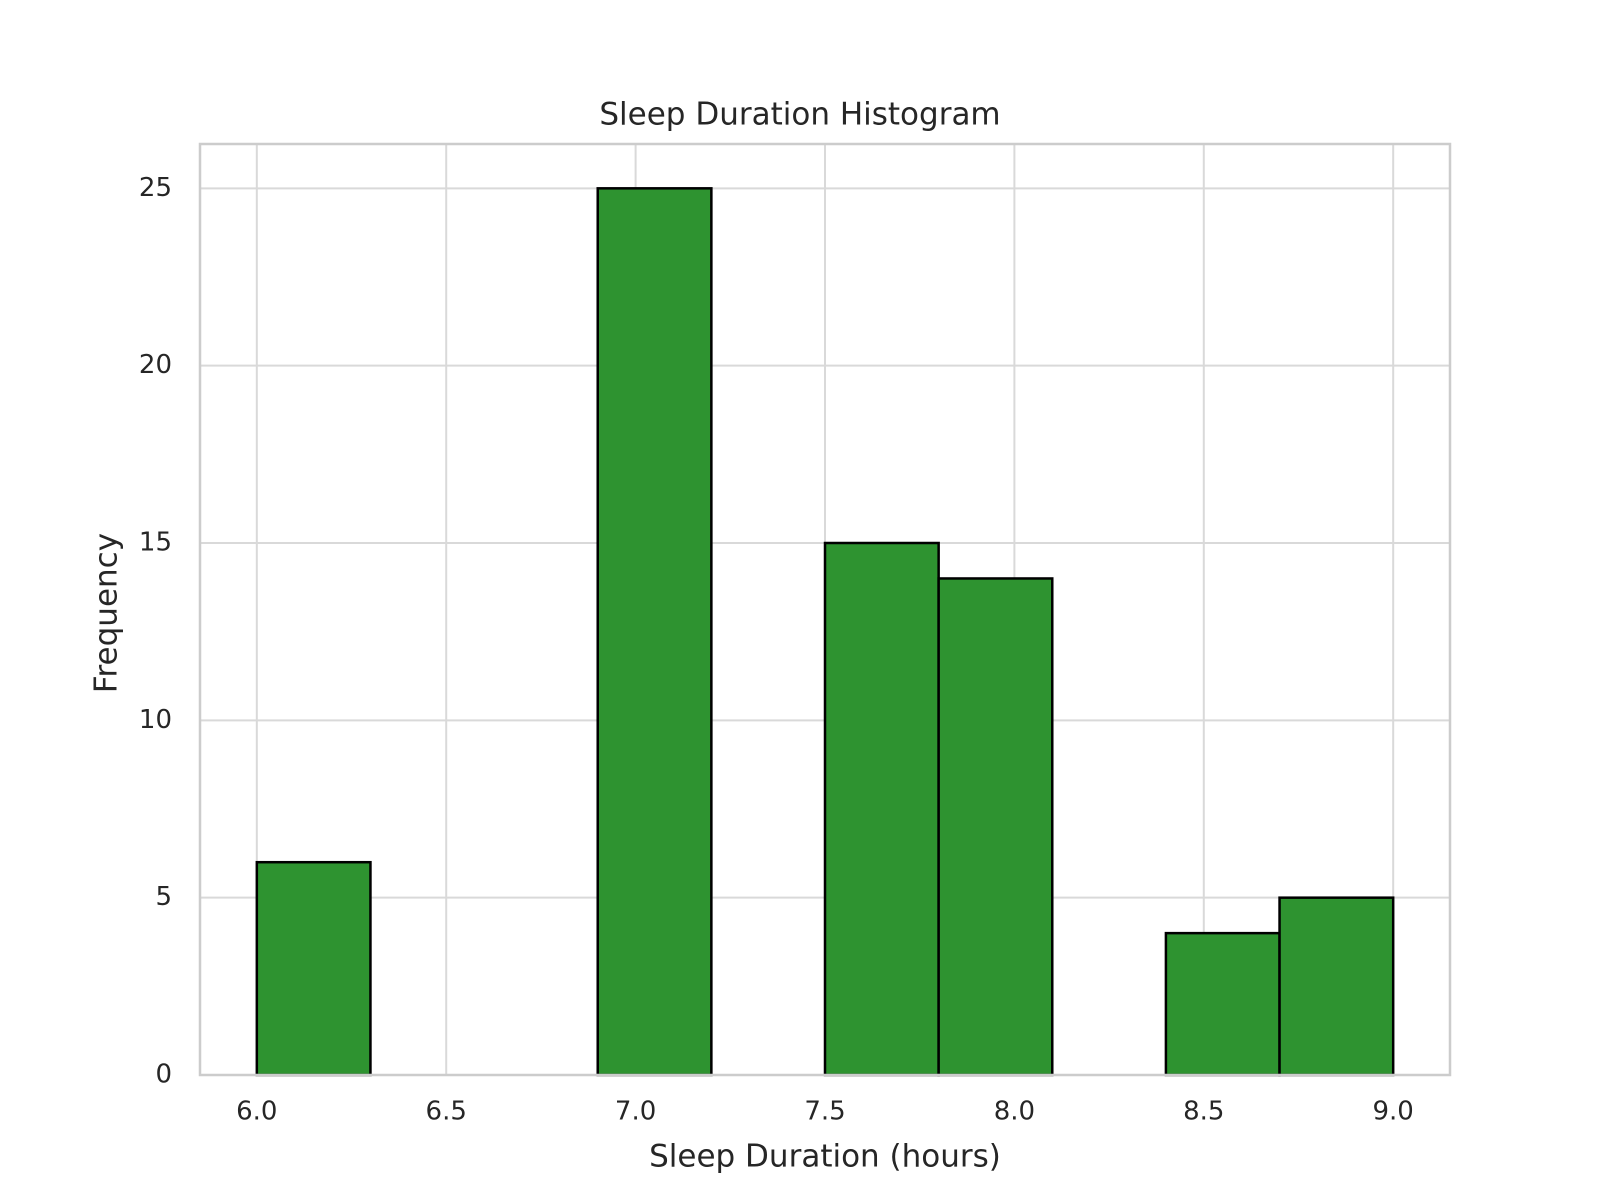 The height and width of the screenshot is (1200, 1600). Describe the element at coordinates (155, 631) in the screenshot. I see `y-tick-labels: 0 5 10 15 20 25` at that location.